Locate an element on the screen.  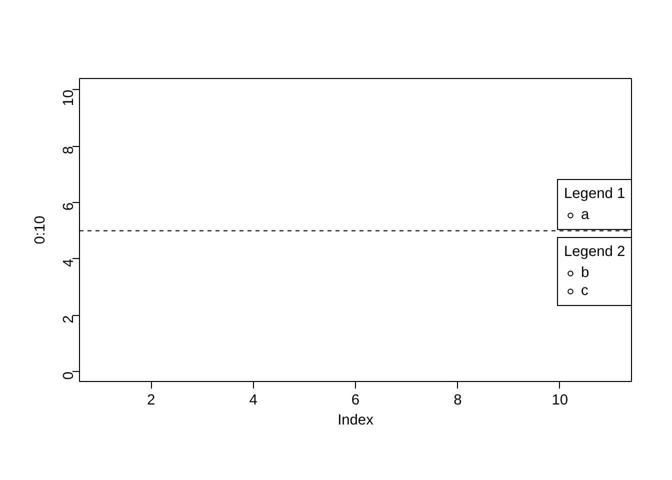
y-tick-label: 6 is located at coordinates (69, 206).